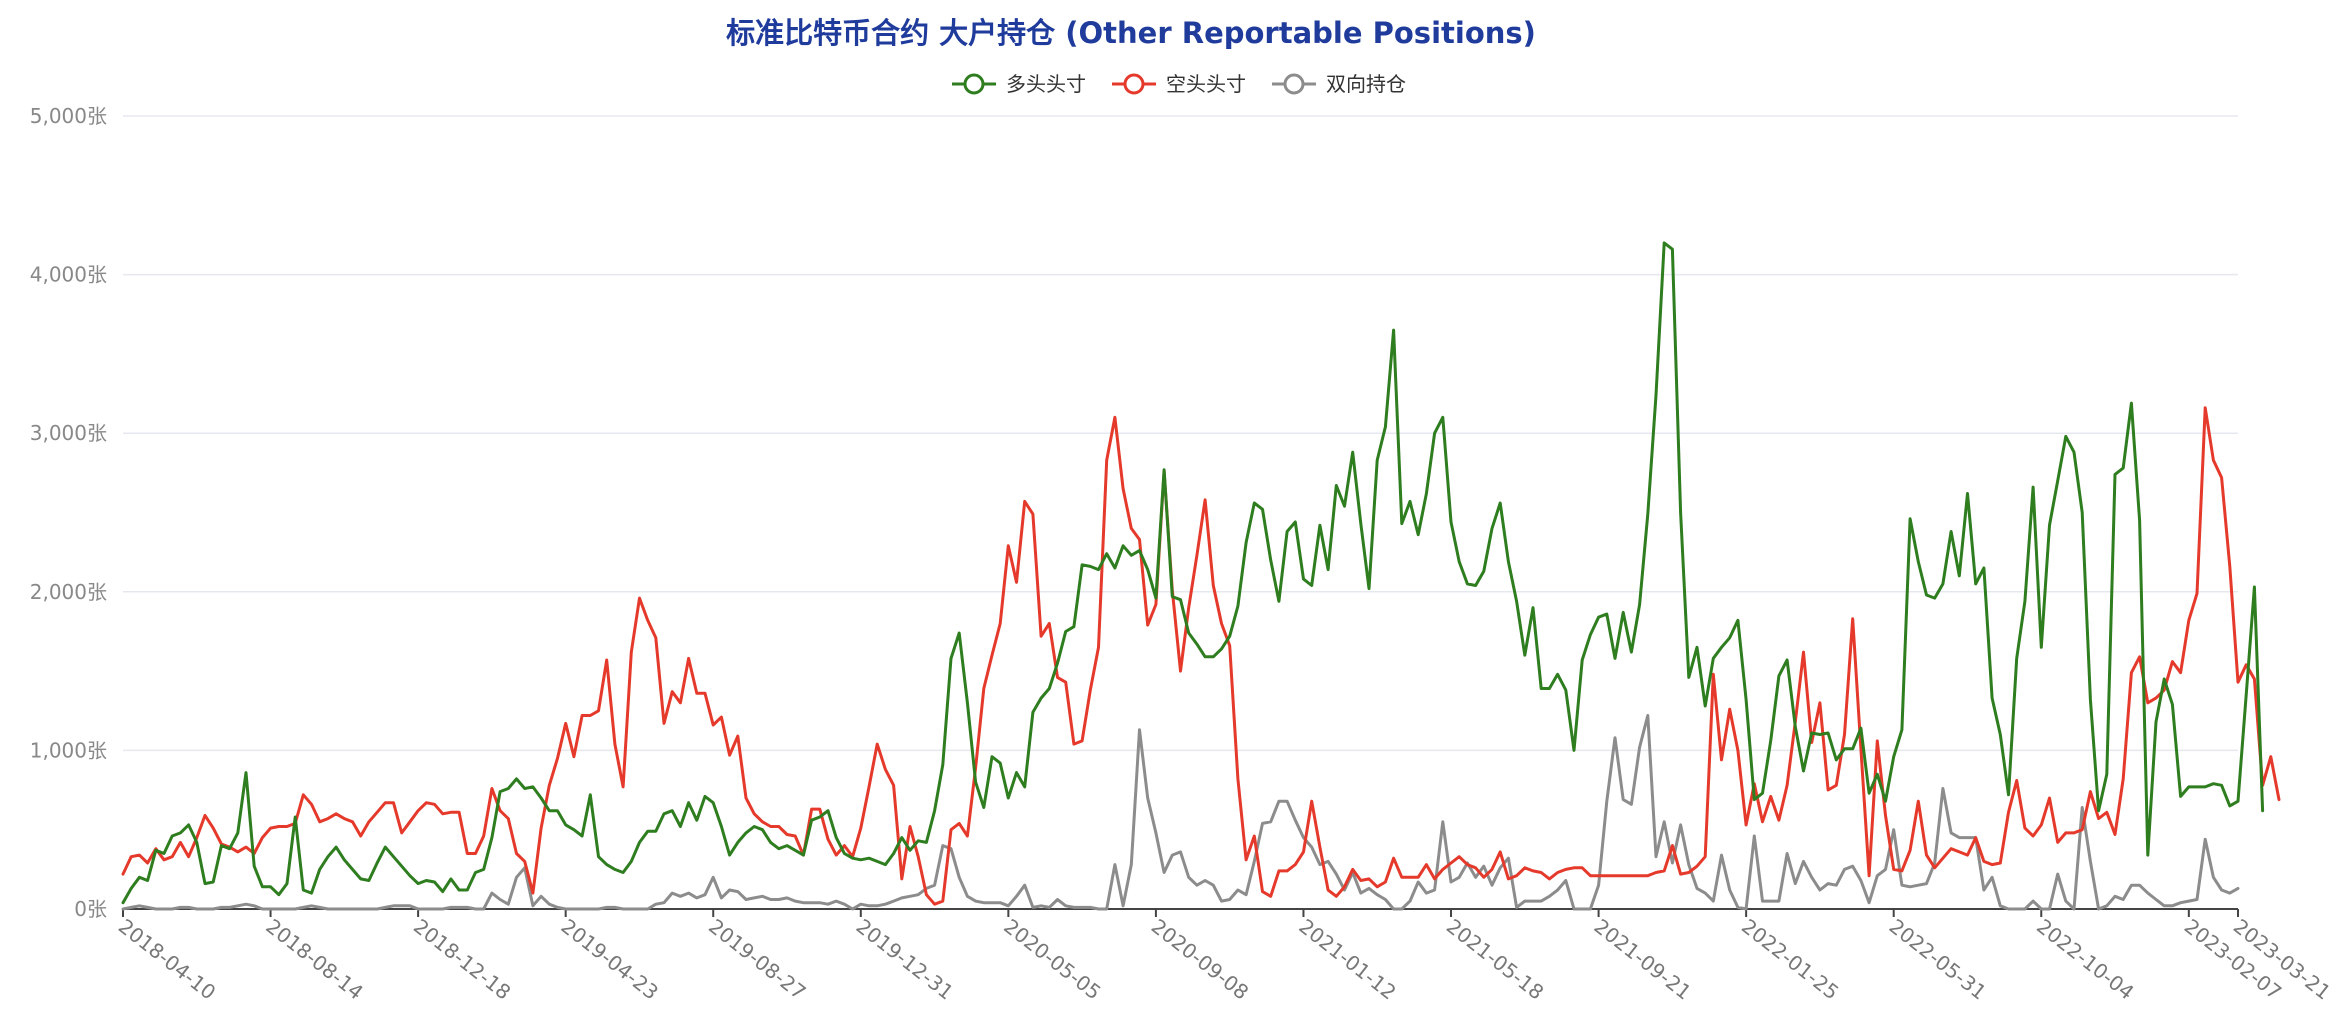  Describe the element at coordinates (68, 433) in the screenshot. I see `y-tick-label: 3,000张` at that location.